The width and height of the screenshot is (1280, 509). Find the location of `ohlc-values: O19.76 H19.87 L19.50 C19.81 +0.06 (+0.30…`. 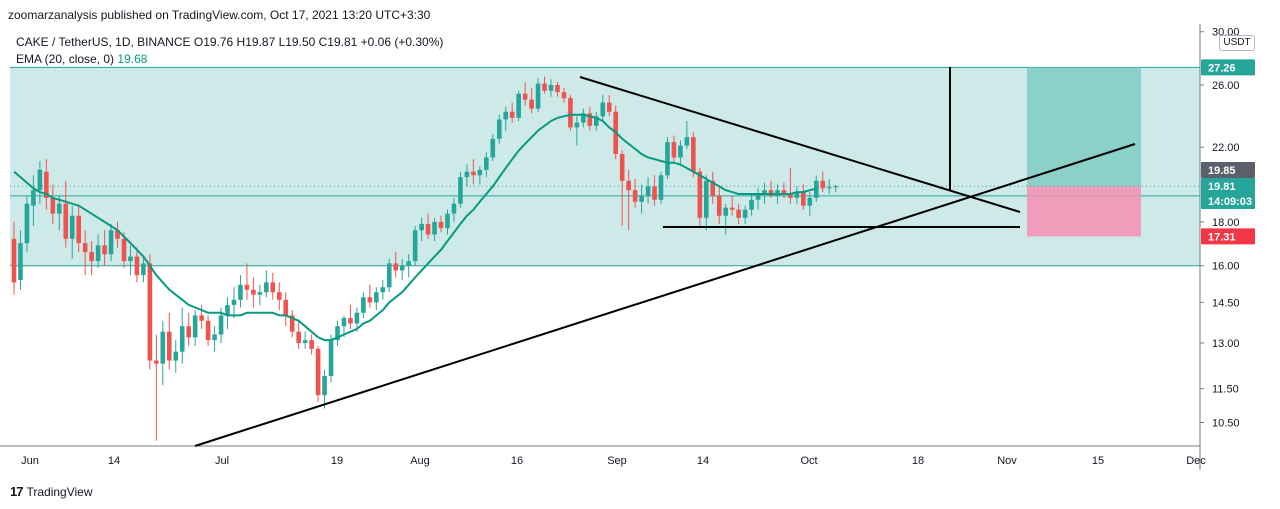

ohlc-values: O19.76 H19.87 L19.50 C19.81 +0.06 (+0.30… is located at coordinates (318, 42).